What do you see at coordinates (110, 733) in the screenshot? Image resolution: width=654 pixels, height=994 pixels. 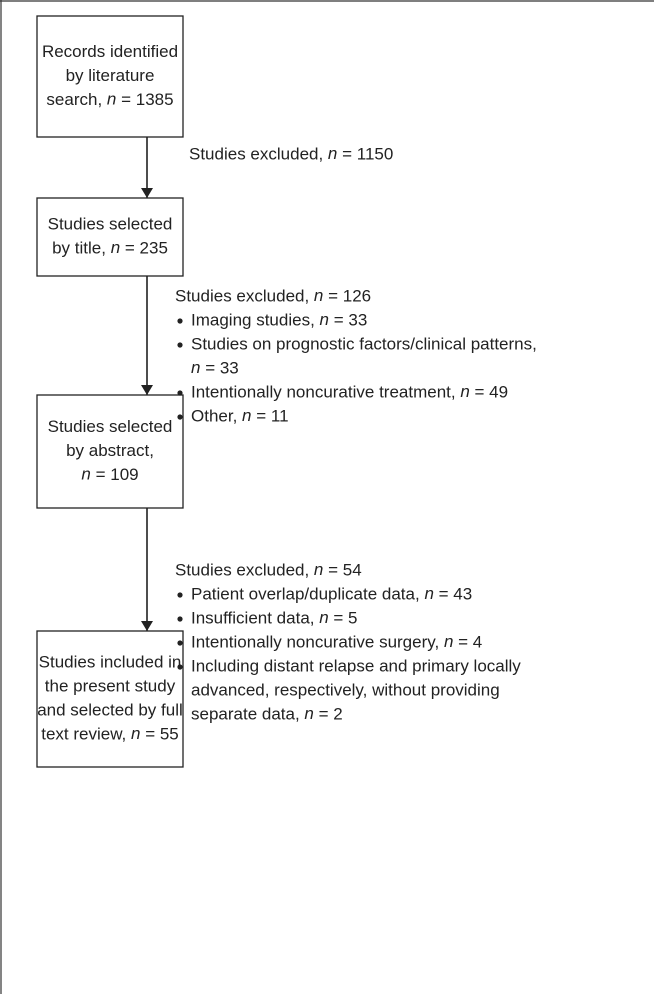 I see `box-text: text review, n = 55` at bounding box center [110, 733].